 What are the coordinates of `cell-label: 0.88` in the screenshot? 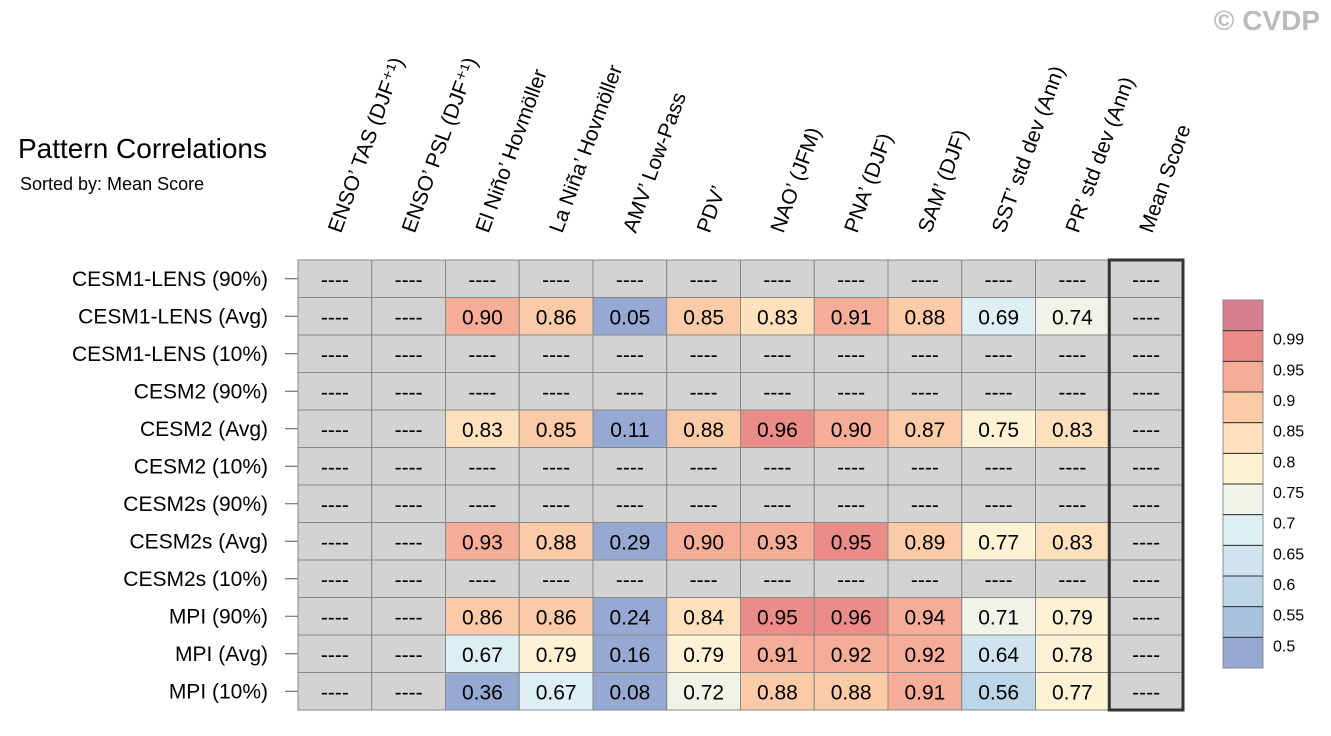 It's located at (851, 692).